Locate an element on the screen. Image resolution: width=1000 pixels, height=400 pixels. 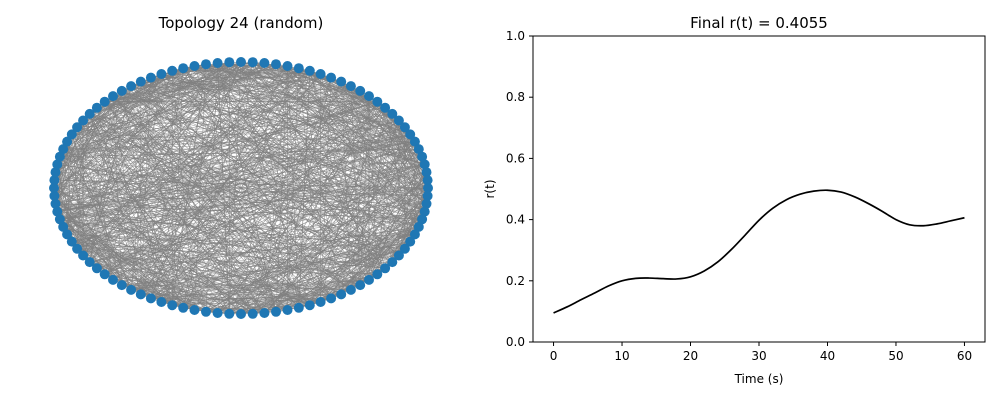
x-tick-label: 60 is located at coordinates (964, 356).